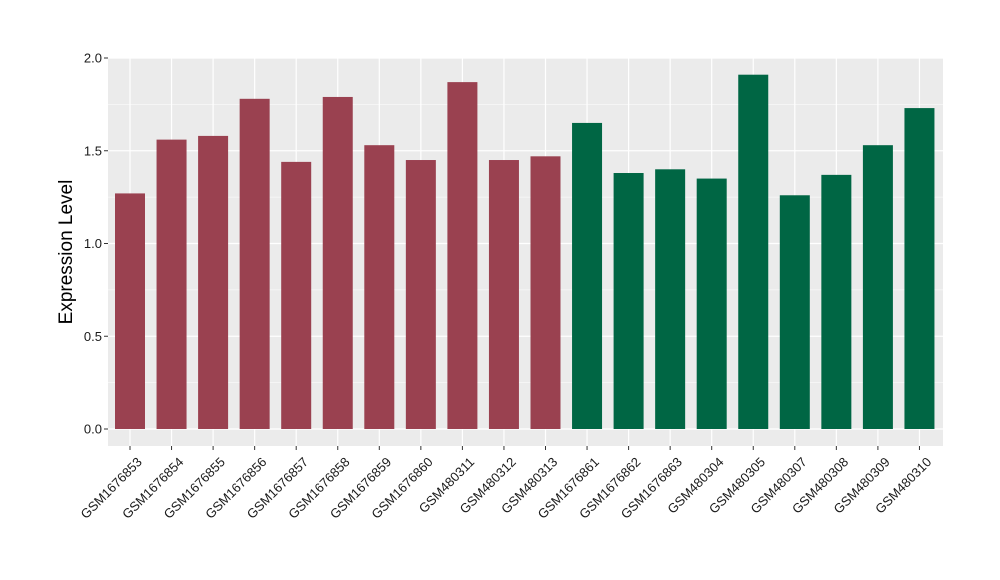 The image size is (1000, 580). What do you see at coordinates (93, 58) in the screenshot?
I see `y-tick-label: 2.0` at bounding box center [93, 58].